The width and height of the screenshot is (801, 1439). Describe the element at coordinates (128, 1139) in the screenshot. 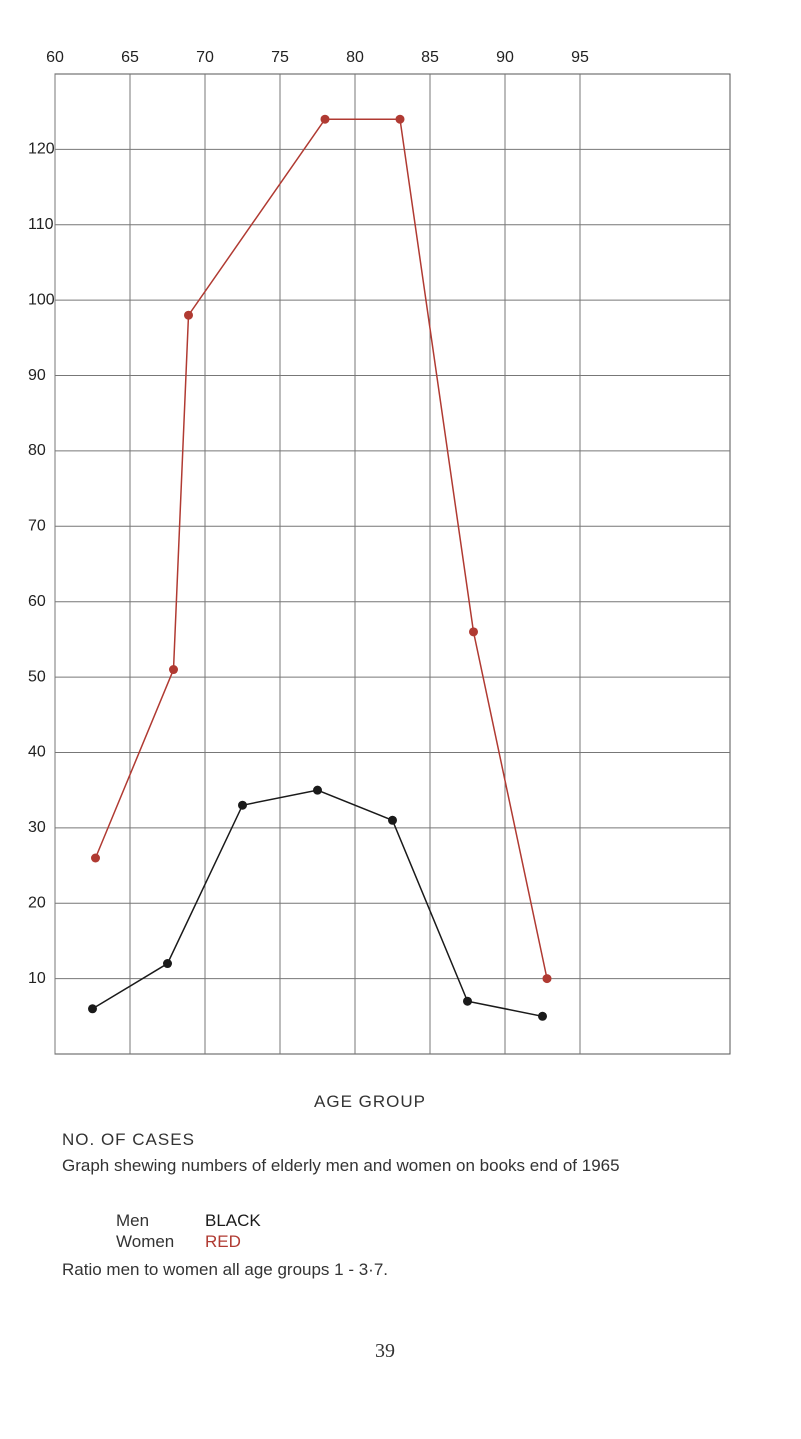

I see `y-axis-label: NO. OF CASES` at that location.